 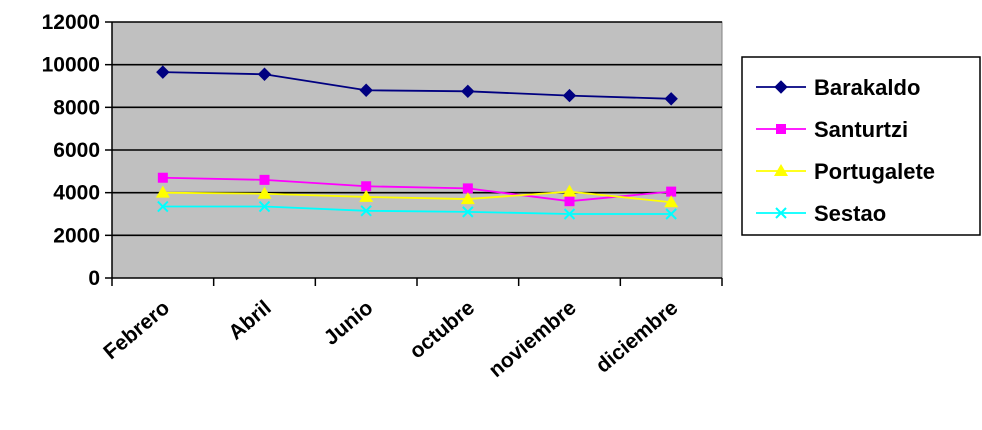 I want to click on legend: Barakaldo Santurtzi Portugalete Sestao, so click(x=861, y=146).